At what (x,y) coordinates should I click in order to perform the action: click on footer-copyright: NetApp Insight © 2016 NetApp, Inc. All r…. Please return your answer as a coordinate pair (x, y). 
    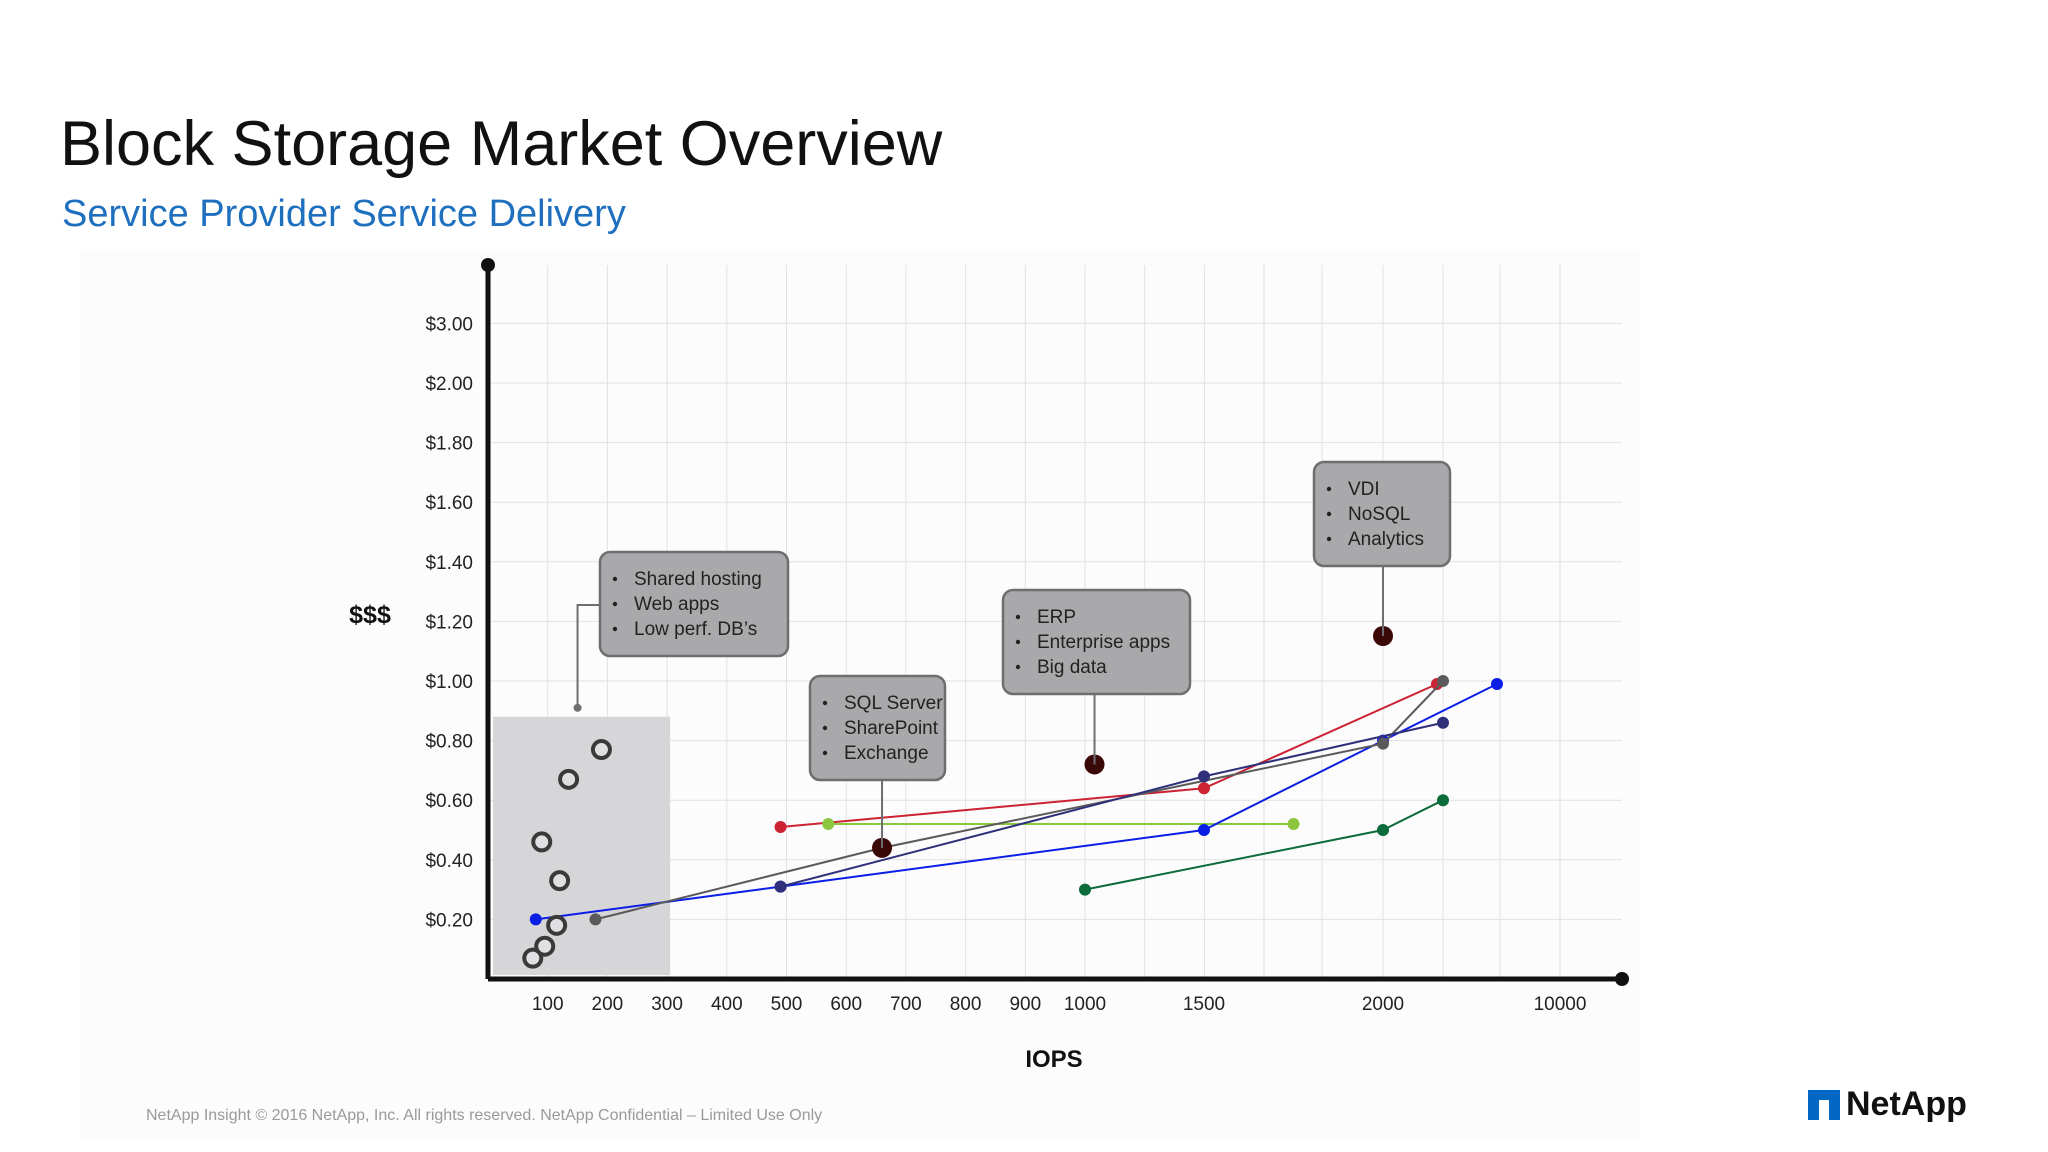
    Looking at the image, I should click on (484, 1115).